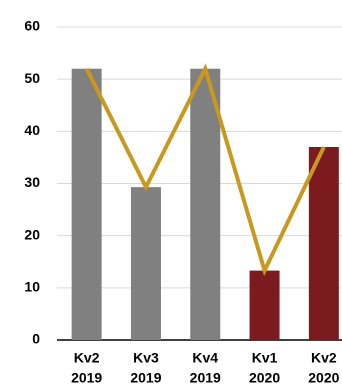 Image resolution: width=342 pixels, height=387 pixels. What do you see at coordinates (32, 287) in the screenshot?
I see `y-tick-label: 10` at bounding box center [32, 287].